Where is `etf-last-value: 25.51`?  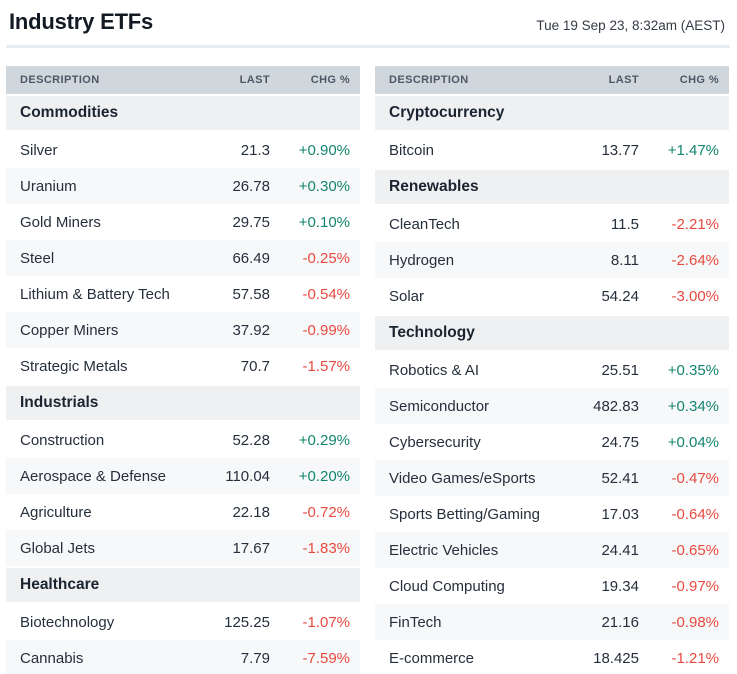 etf-last-value: 25.51 is located at coordinates (620, 370).